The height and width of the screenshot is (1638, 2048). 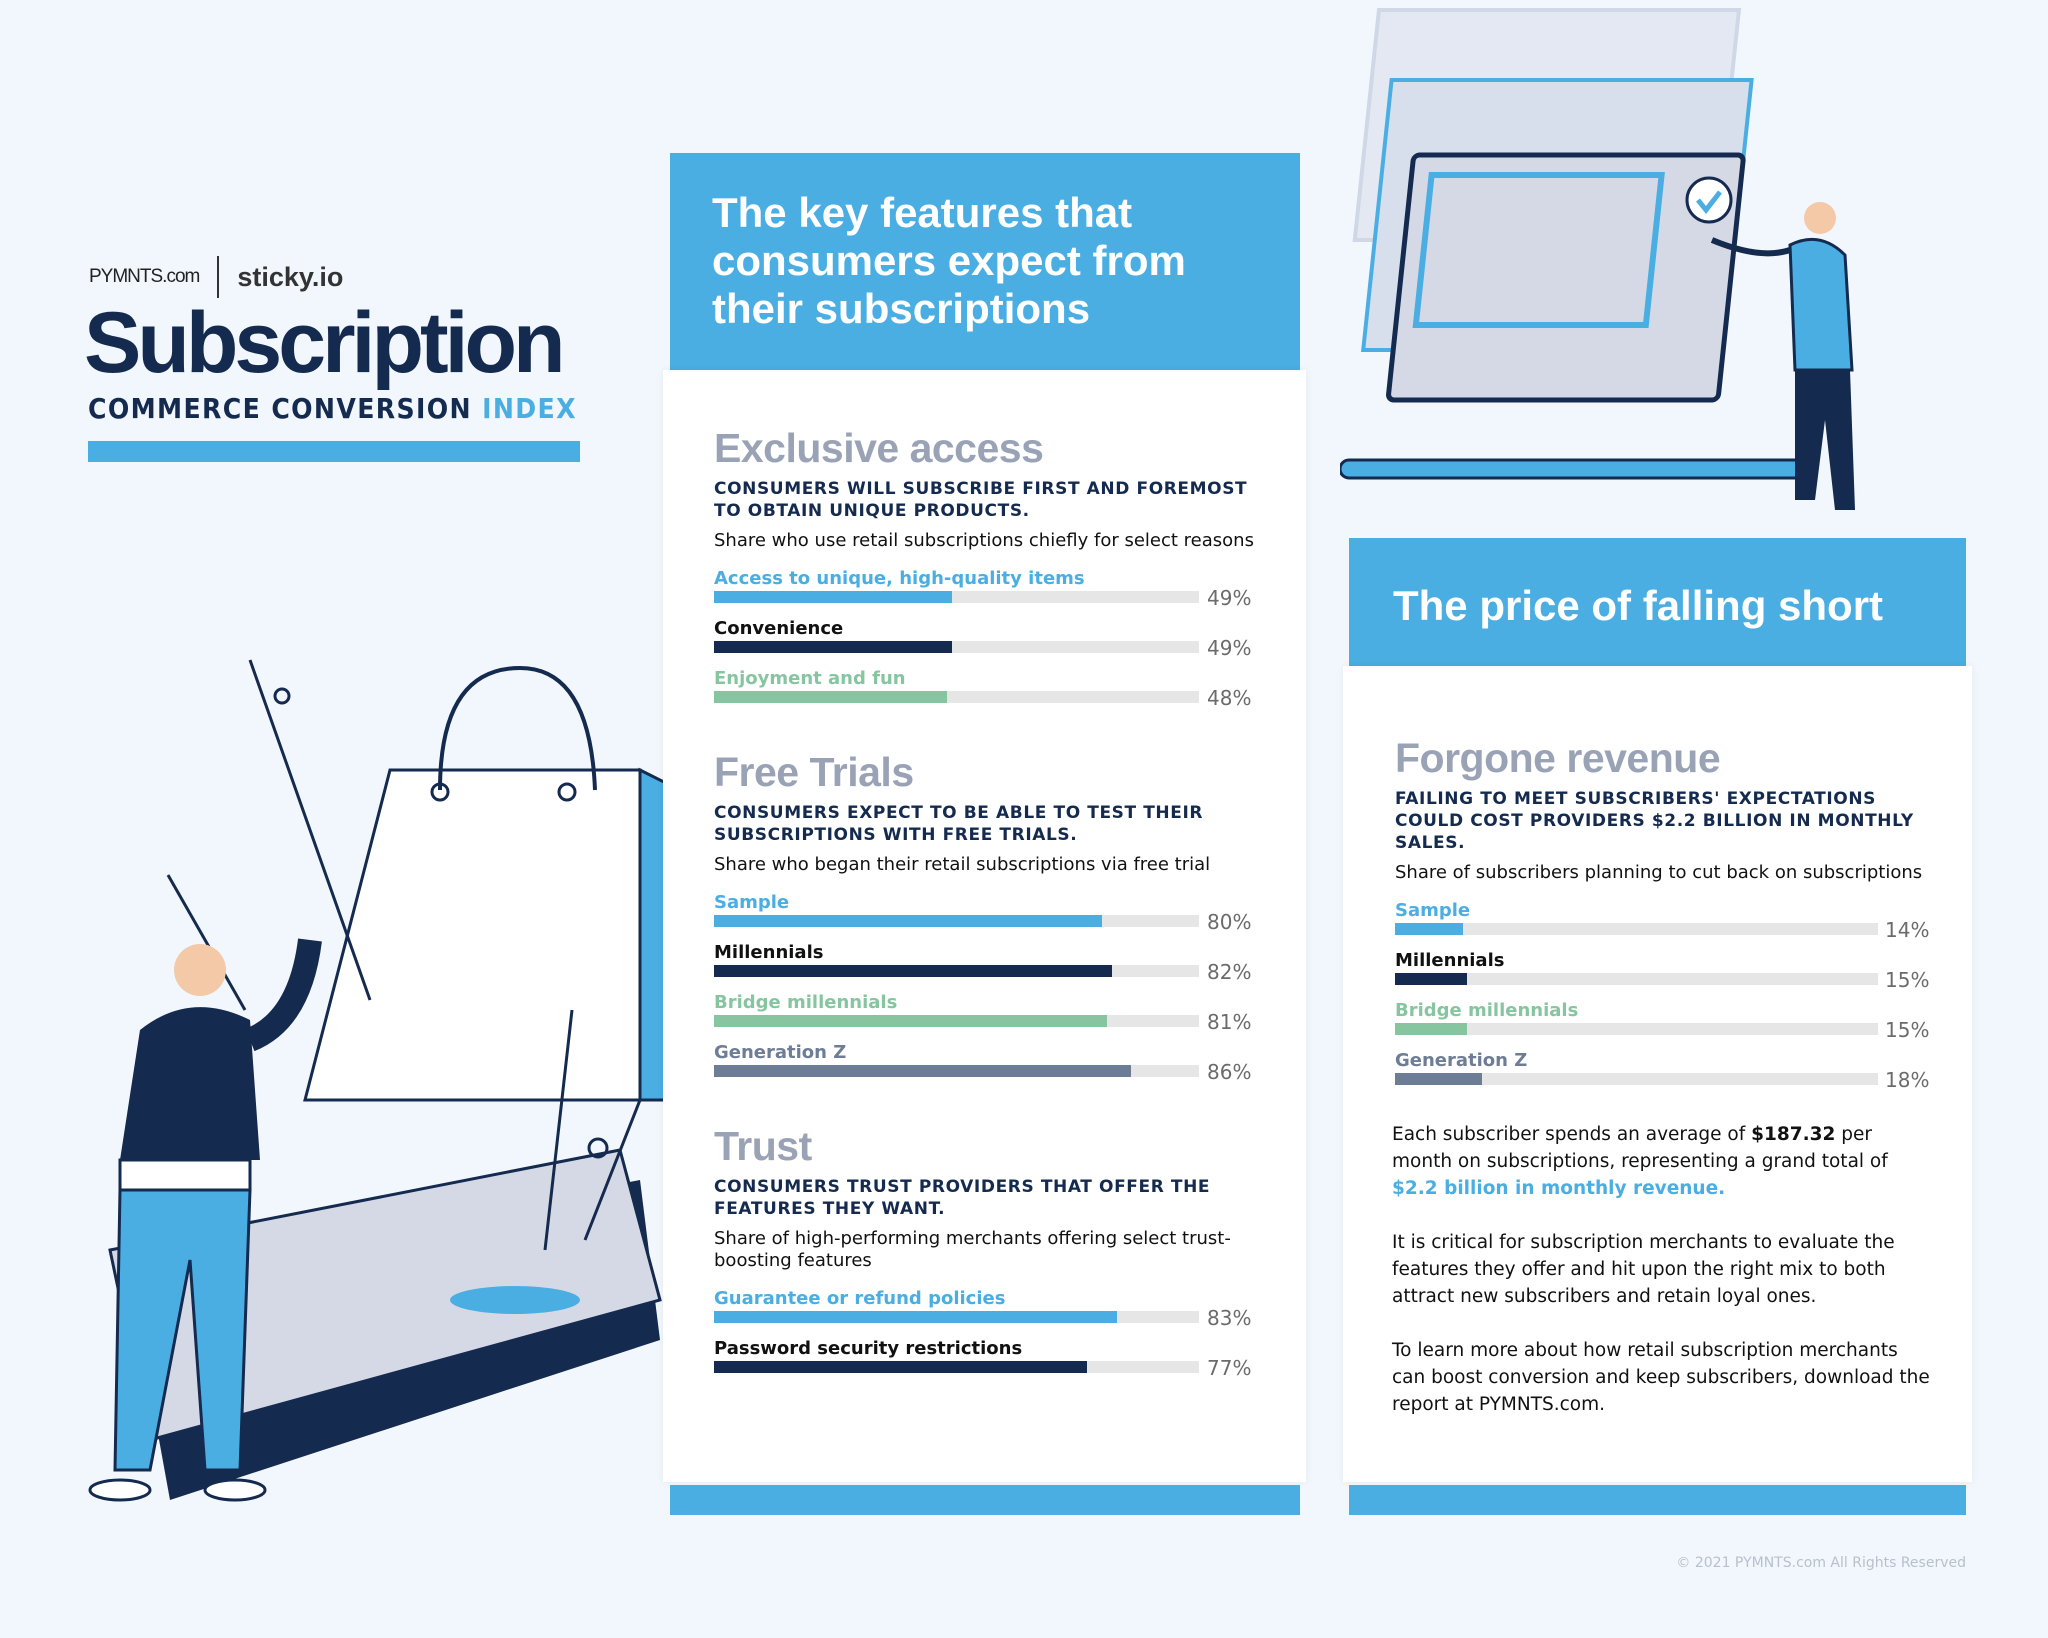 What do you see at coordinates (814, 772) in the screenshot?
I see `section-title: Free Trials` at bounding box center [814, 772].